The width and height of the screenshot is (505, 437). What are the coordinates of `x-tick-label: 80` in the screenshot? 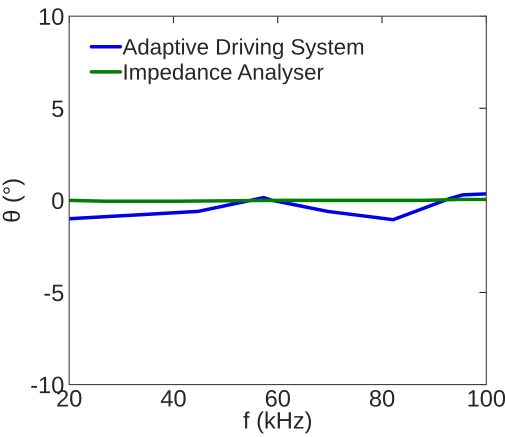 It's located at (382, 398).